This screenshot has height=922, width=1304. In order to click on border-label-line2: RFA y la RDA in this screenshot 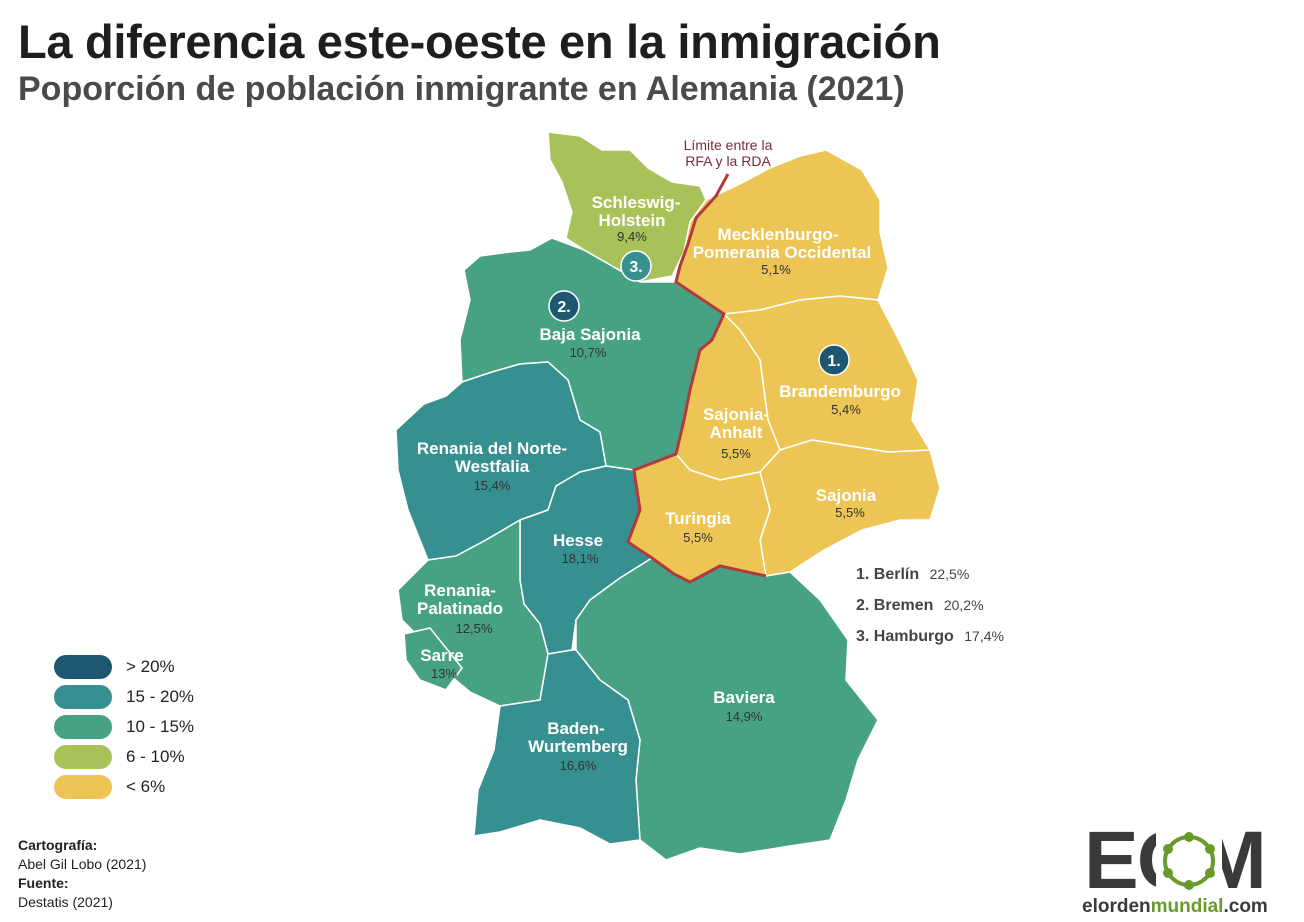, I will do `click(728, 161)`.